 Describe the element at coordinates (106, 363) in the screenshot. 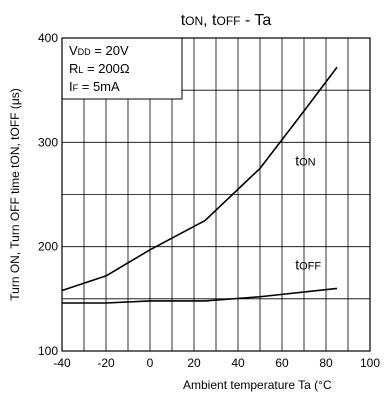

I see `x-tick-label: -20` at that location.